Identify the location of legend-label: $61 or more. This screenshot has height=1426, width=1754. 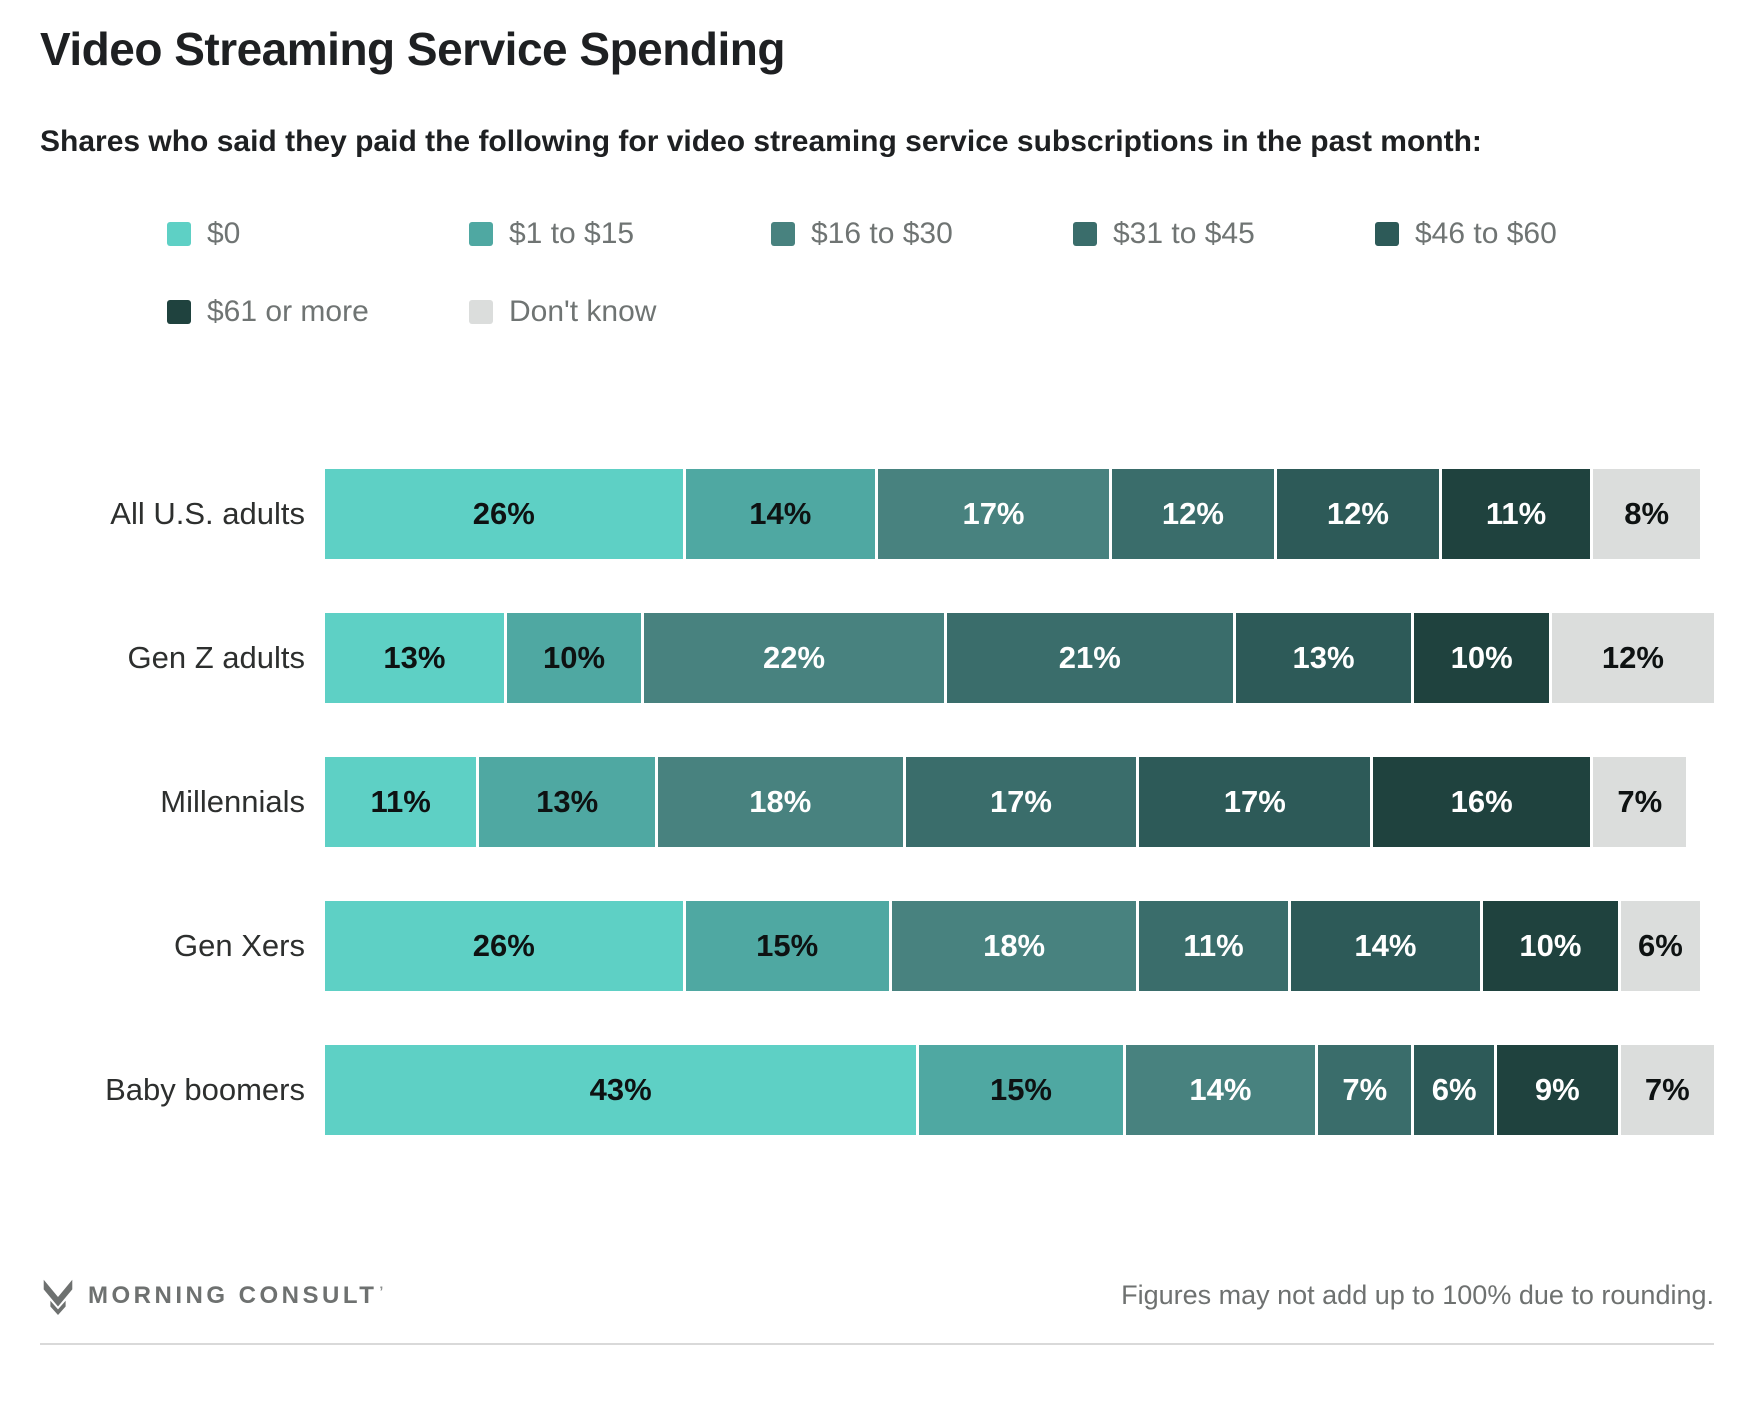
(288, 311).